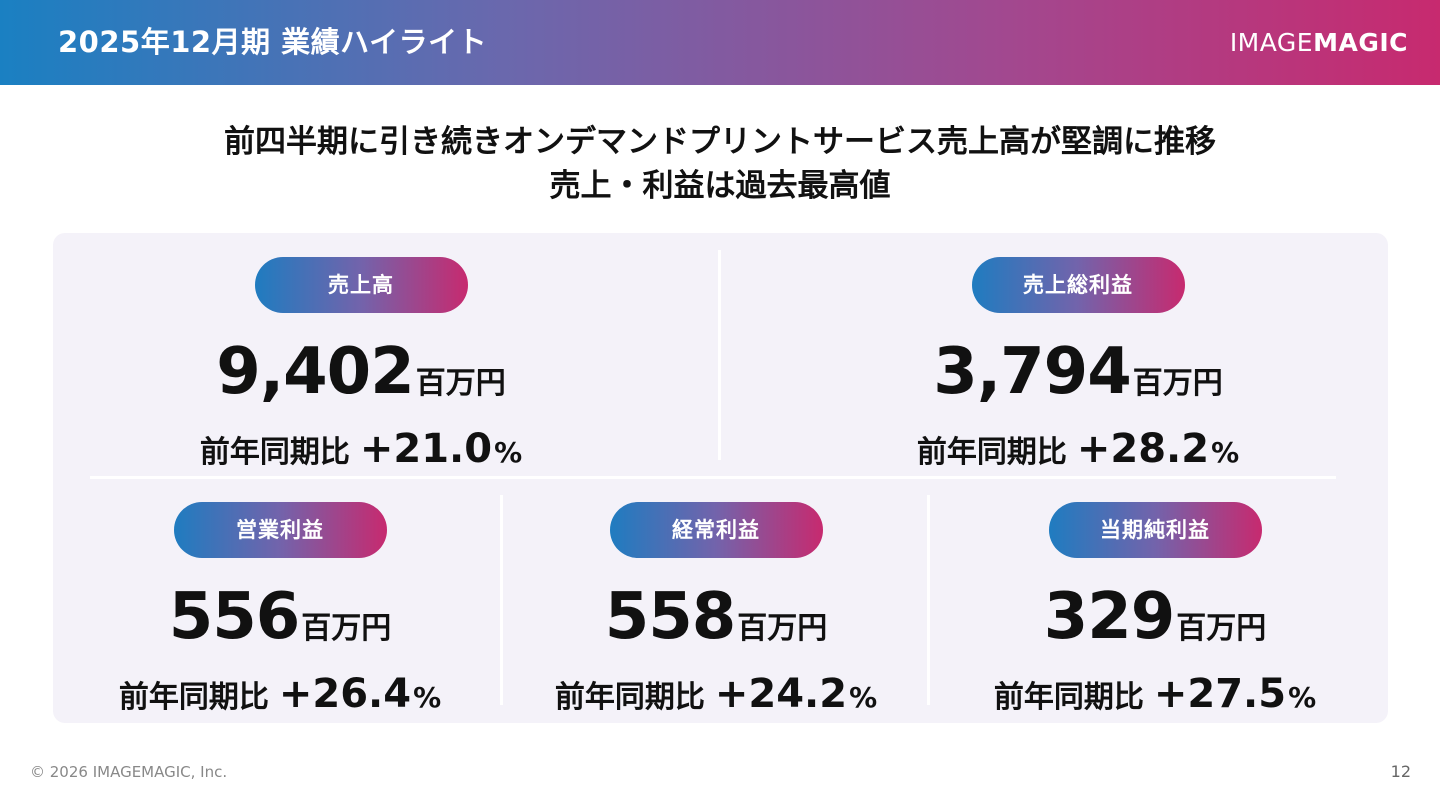 Image resolution: width=1440 pixels, height=810 pixels. I want to click on yoy-value: +24.2, so click(781, 694).